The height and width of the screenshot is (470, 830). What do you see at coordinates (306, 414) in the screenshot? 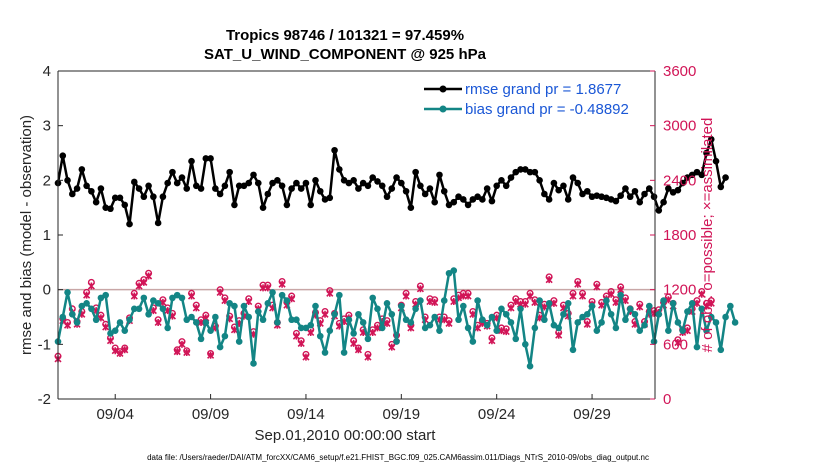
I see `x-tick-label: 09/14` at bounding box center [306, 414].